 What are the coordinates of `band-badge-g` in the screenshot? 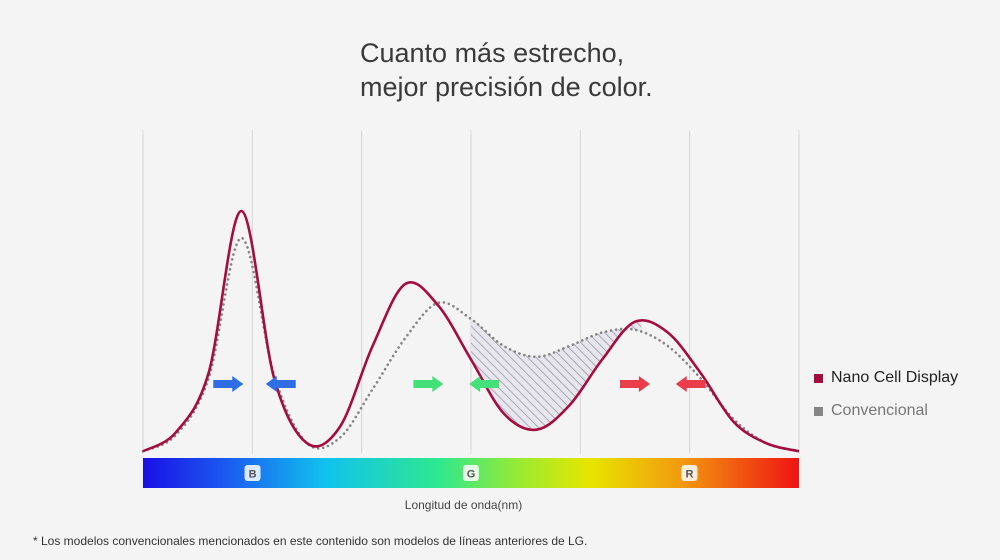 It's located at (471, 473).